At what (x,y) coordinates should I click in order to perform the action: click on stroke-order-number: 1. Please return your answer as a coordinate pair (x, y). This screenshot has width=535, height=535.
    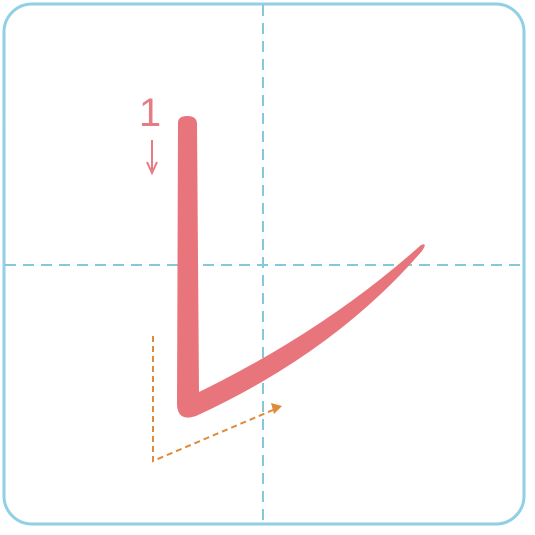
    Looking at the image, I should click on (150, 113).